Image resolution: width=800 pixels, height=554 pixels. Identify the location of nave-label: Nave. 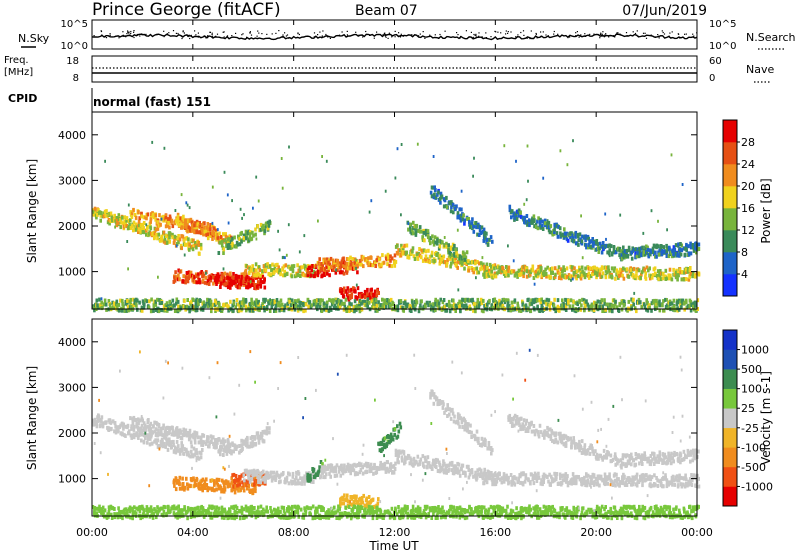
(760, 69).